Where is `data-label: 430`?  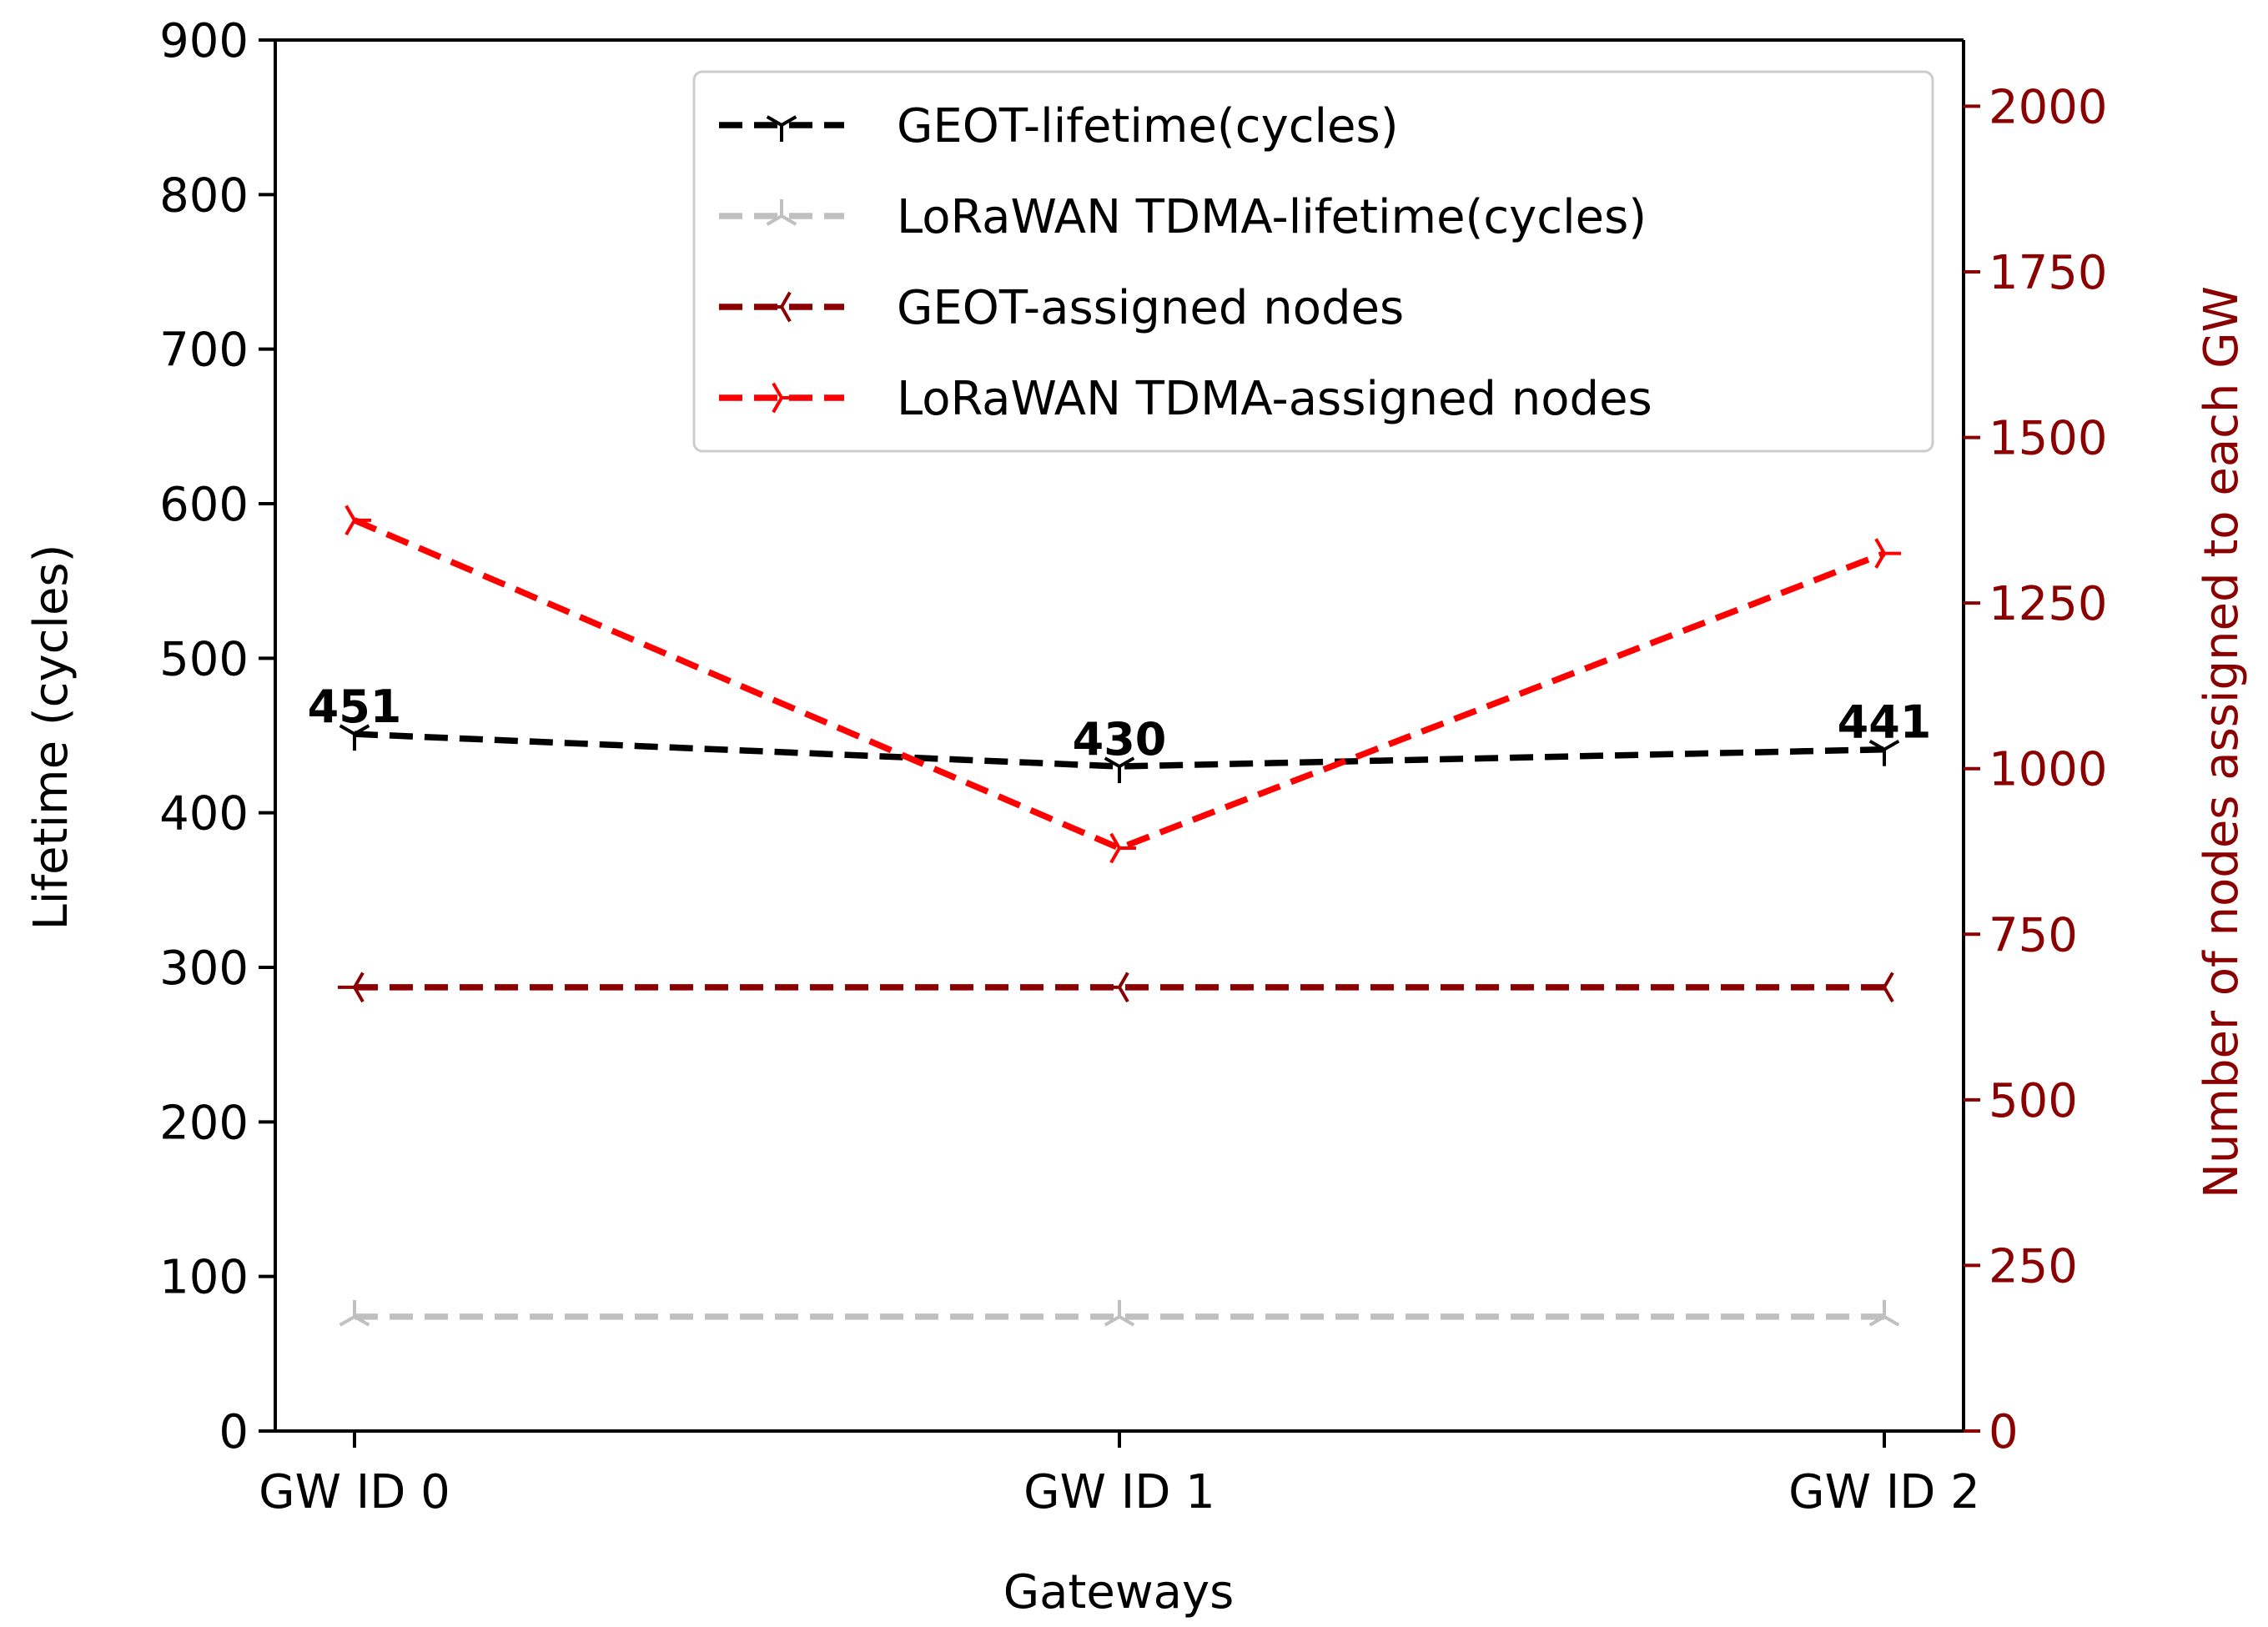 data-label: 430 is located at coordinates (1120, 739).